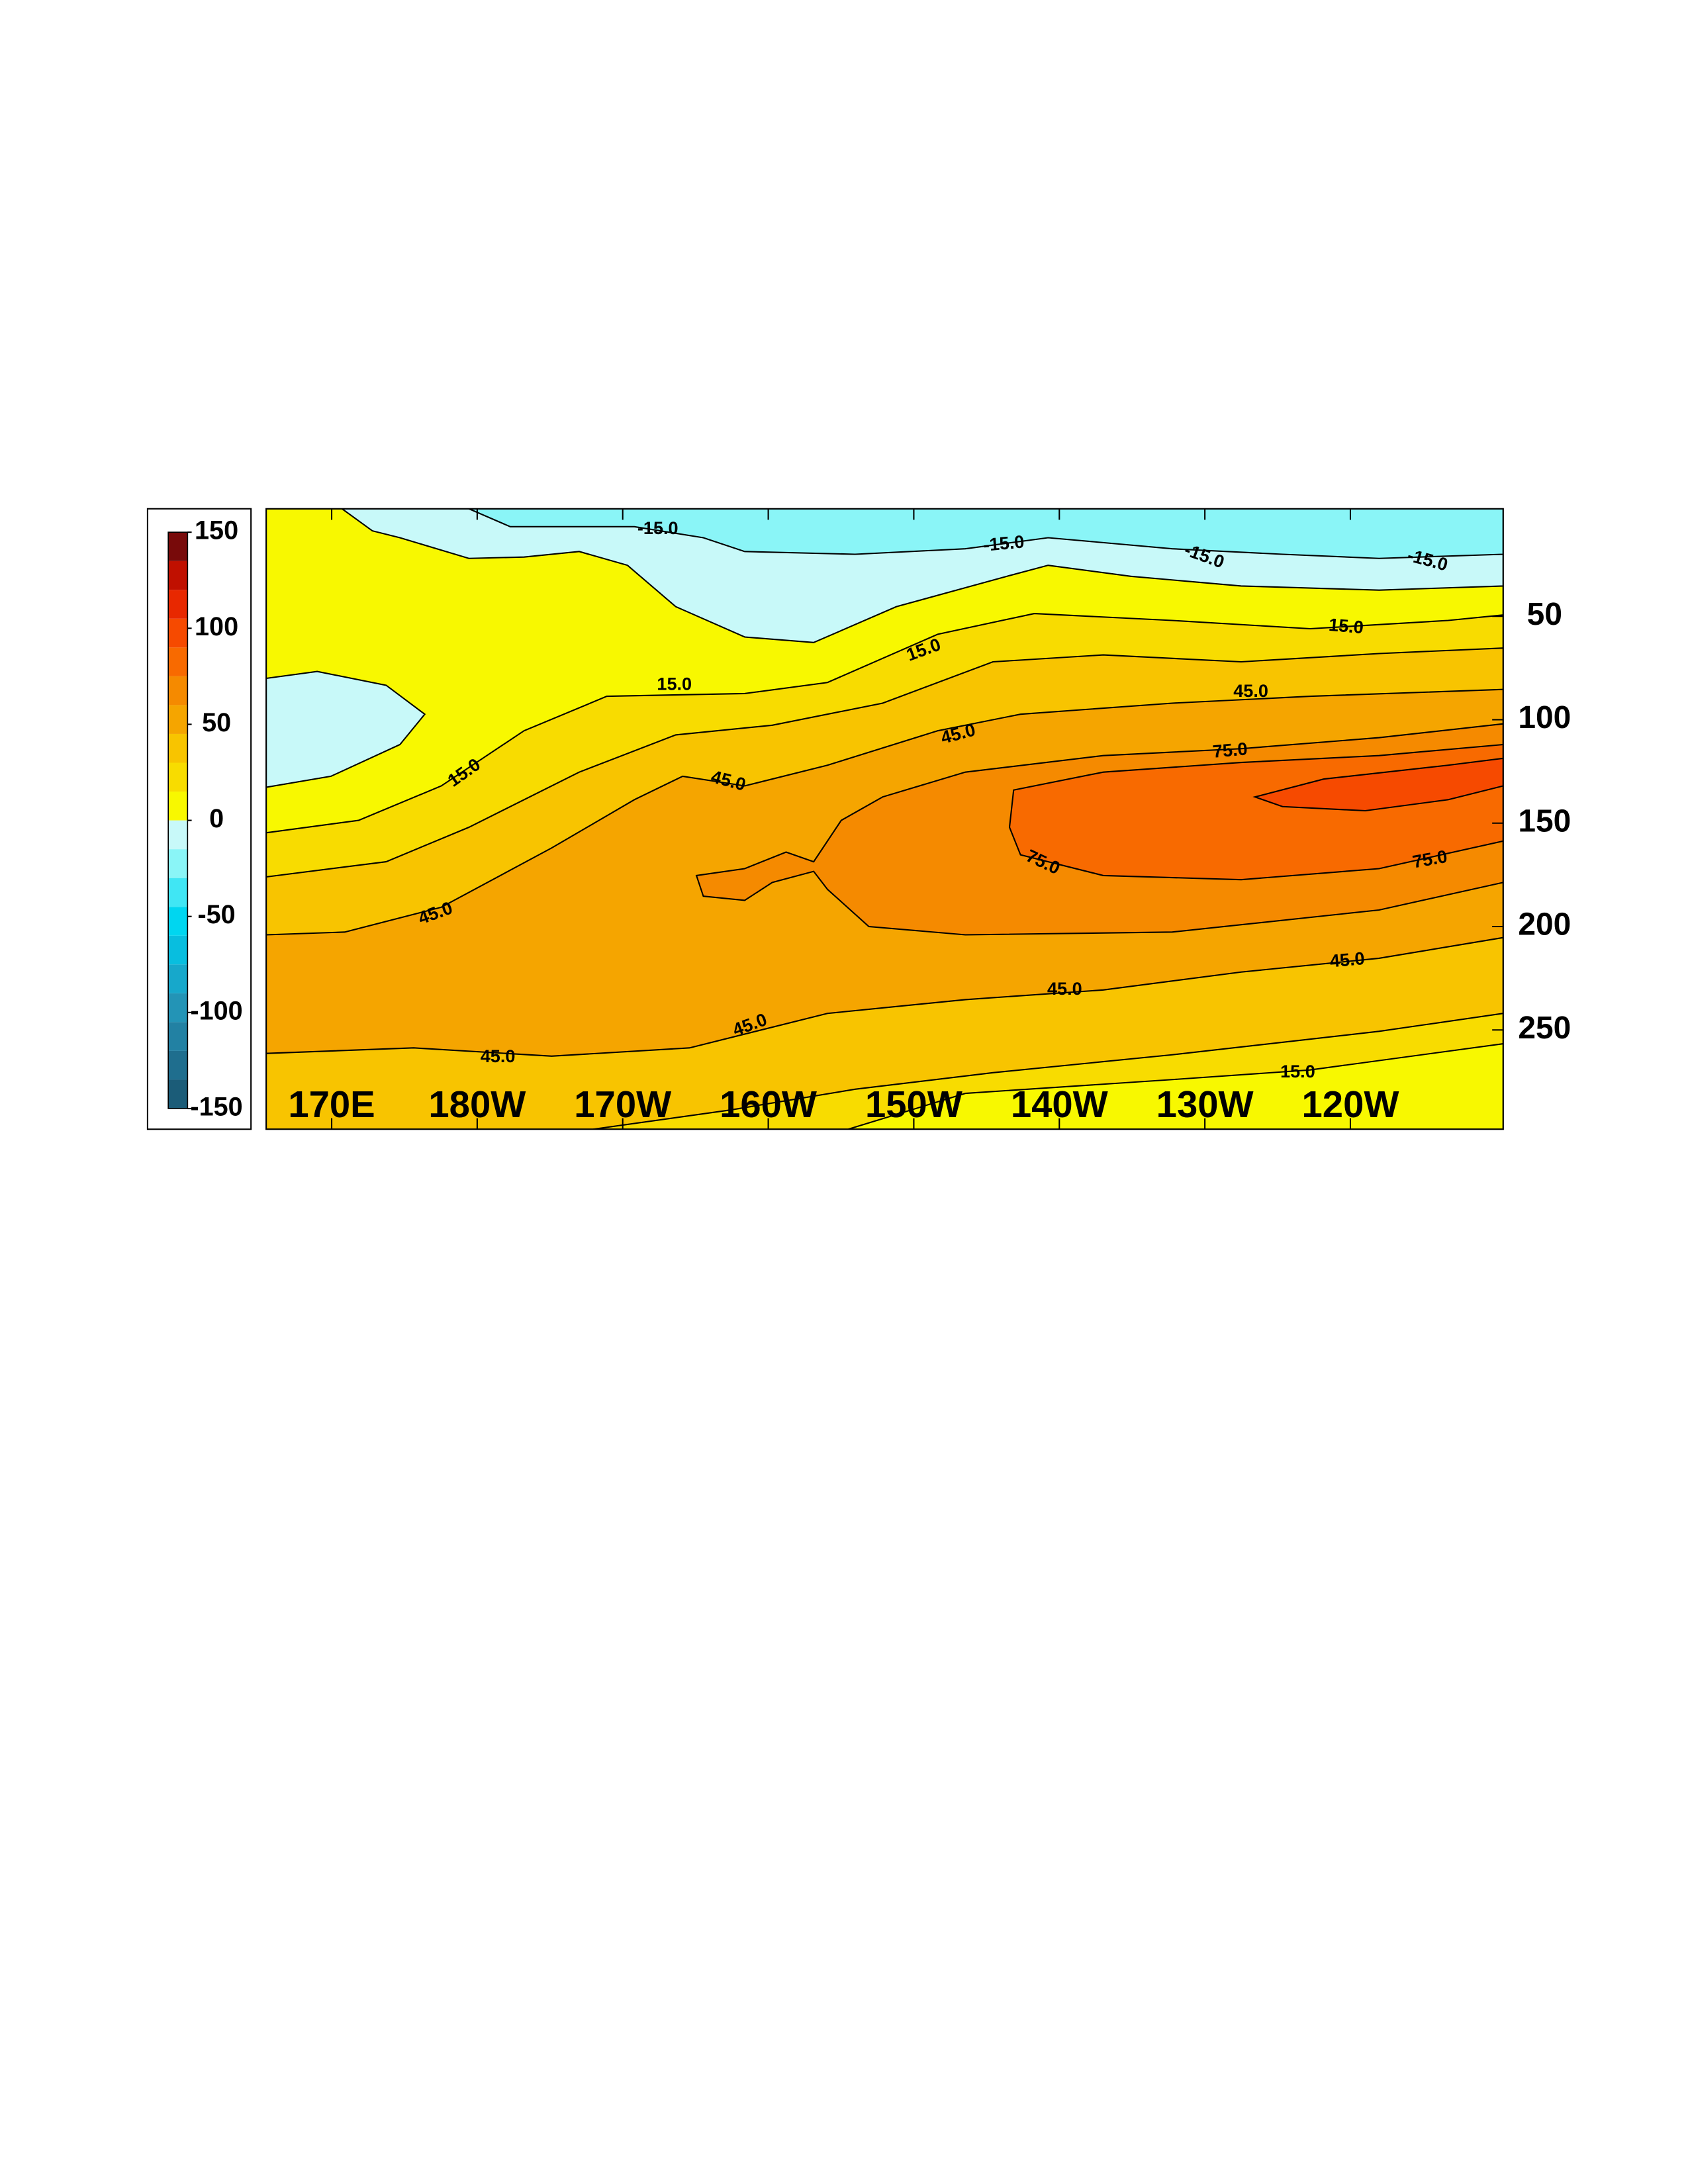 Image resolution: width=1688 pixels, height=2184 pixels. Describe the element at coordinates (331, 1104) in the screenshot. I see `x-tick-label: 170E` at that location.